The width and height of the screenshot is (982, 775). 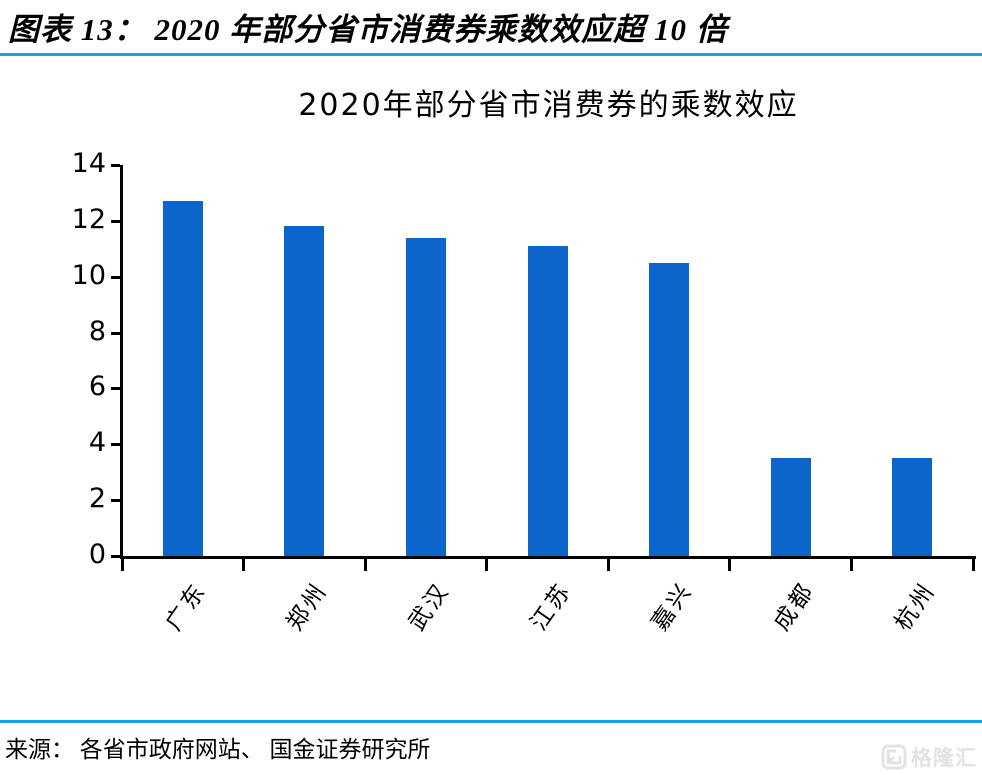 I want to click on y-axis-tick-label: 10, so click(x=88, y=275).